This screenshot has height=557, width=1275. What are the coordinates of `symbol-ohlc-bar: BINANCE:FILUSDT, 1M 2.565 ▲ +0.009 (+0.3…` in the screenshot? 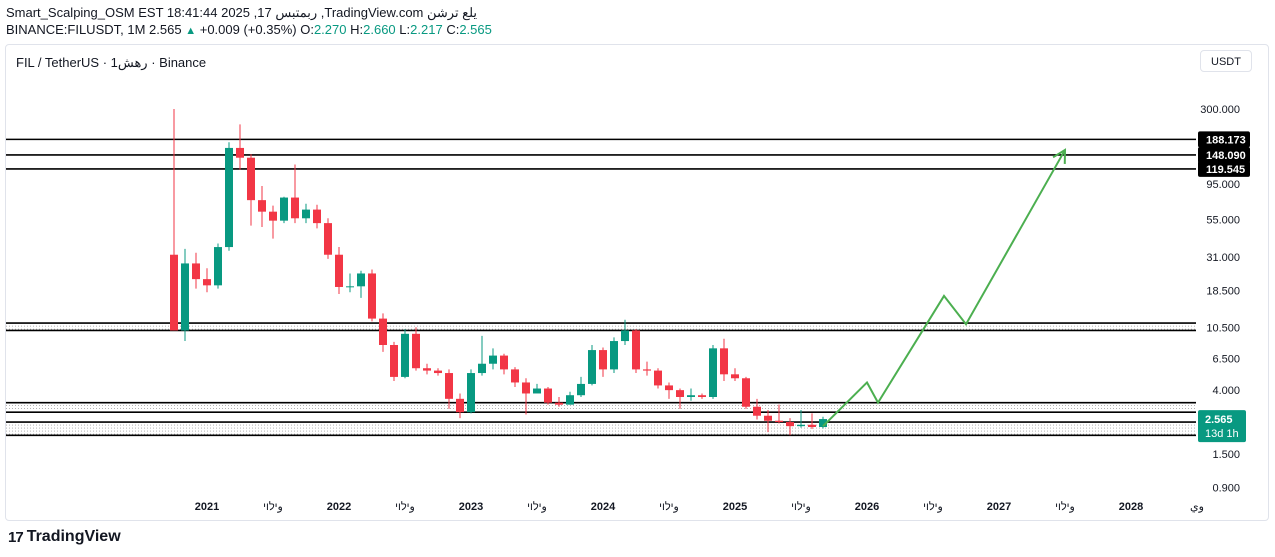 It's located at (249, 30).